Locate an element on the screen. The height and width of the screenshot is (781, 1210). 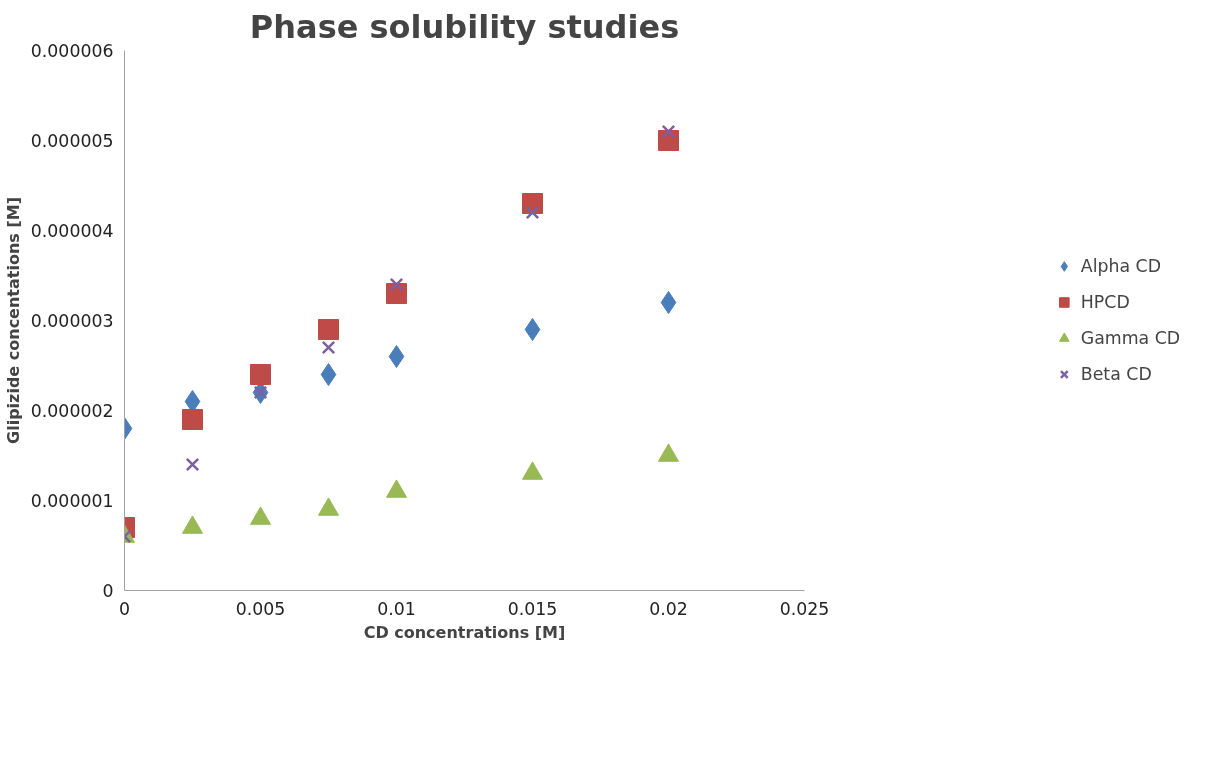
x-tick-label: 0.005 is located at coordinates (260, 608).